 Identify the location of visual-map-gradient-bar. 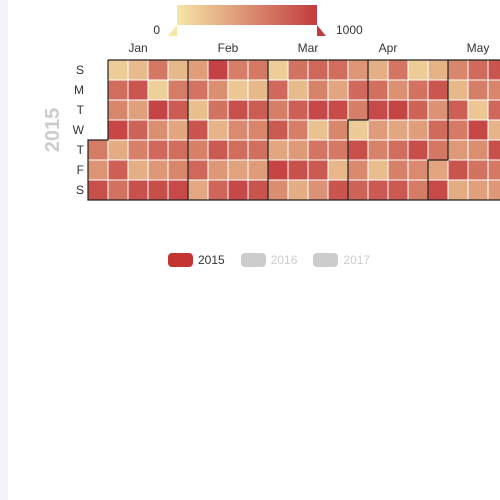
(247, 15).